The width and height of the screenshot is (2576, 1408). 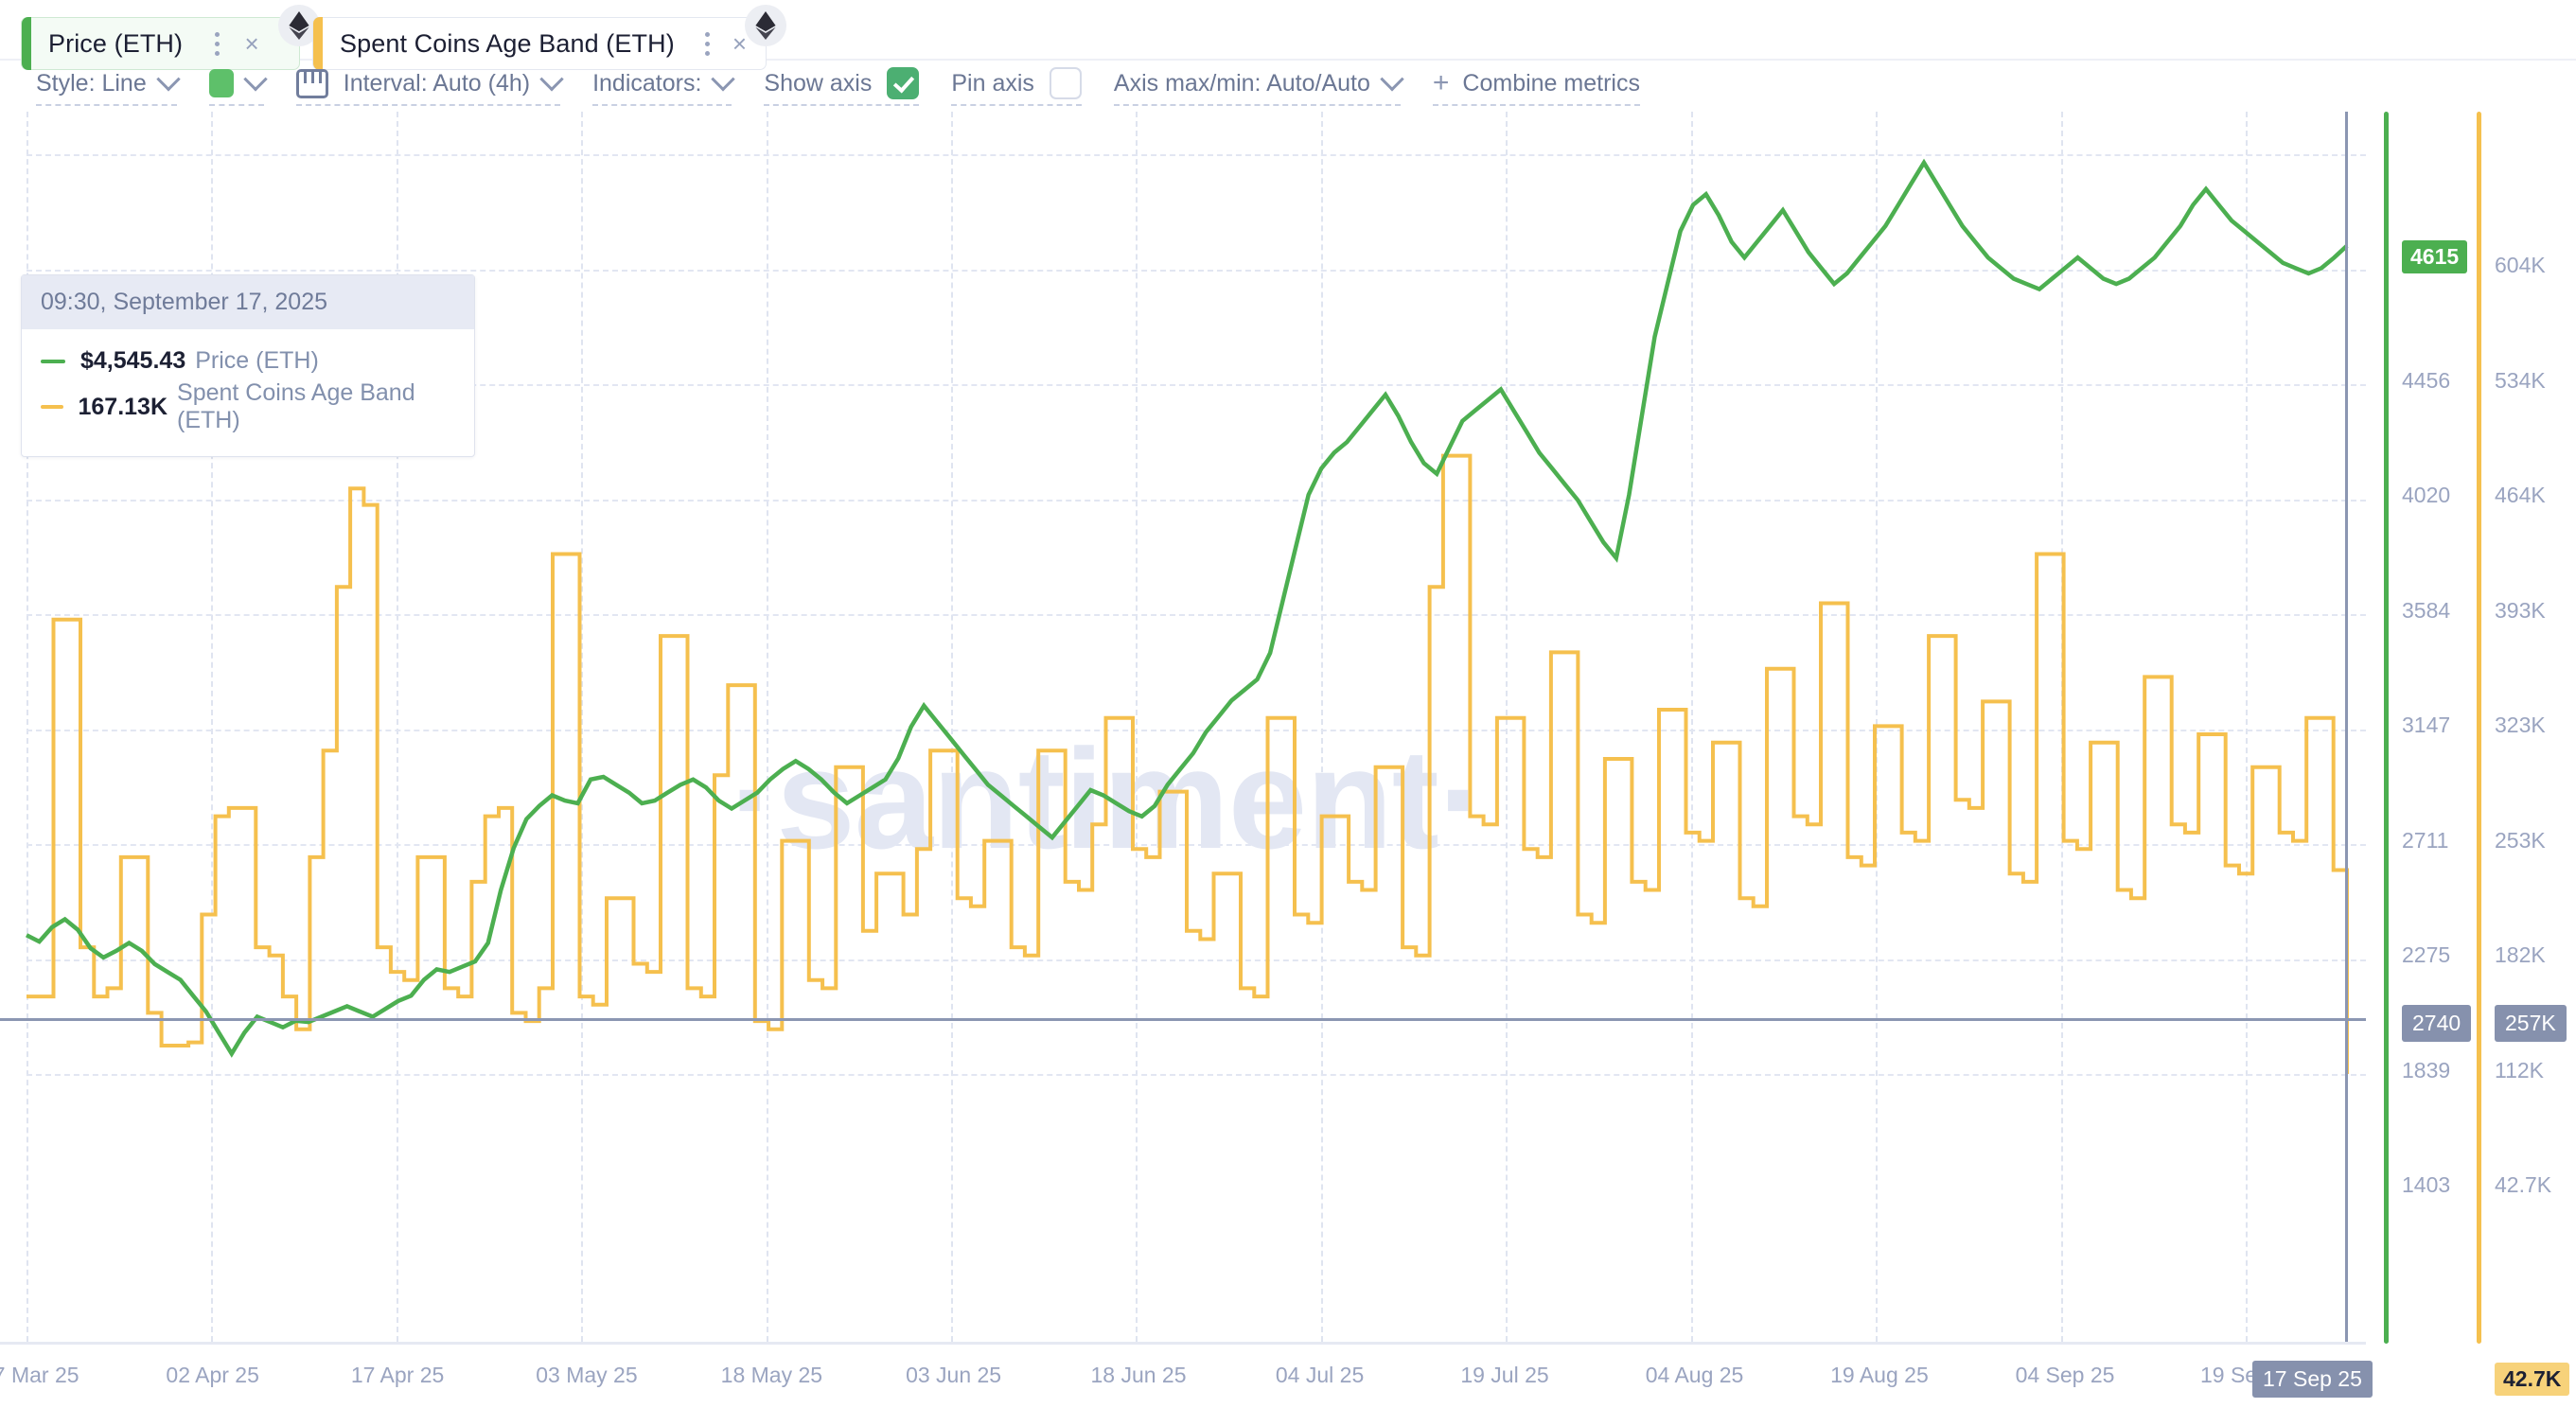 What do you see at coordinates (1504, 1375) in the screenshot?
I see `x-axis-tick-label: 19 Jul 25` at bounding box center [1504, 1375].